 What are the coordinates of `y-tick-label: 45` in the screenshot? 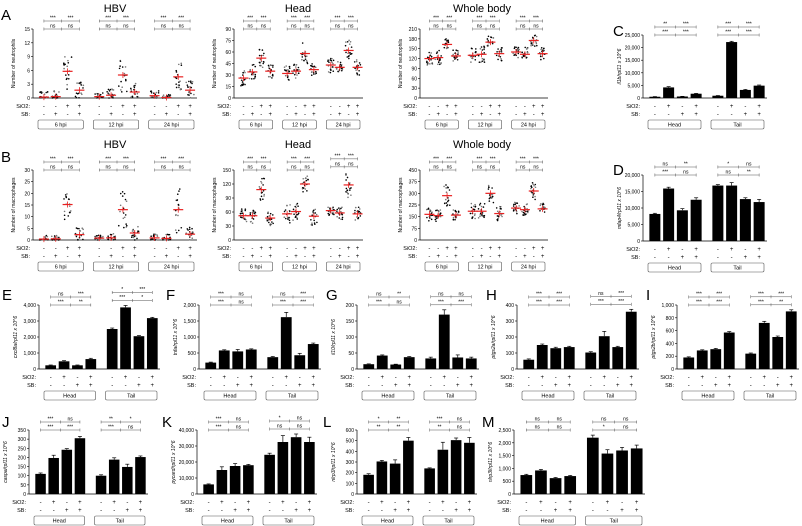 It's located at (228, 65).